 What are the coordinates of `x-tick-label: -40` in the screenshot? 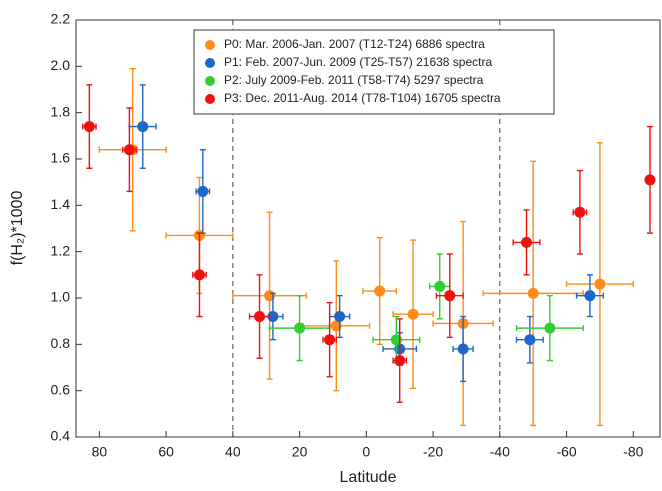 It's located at (500, 452).